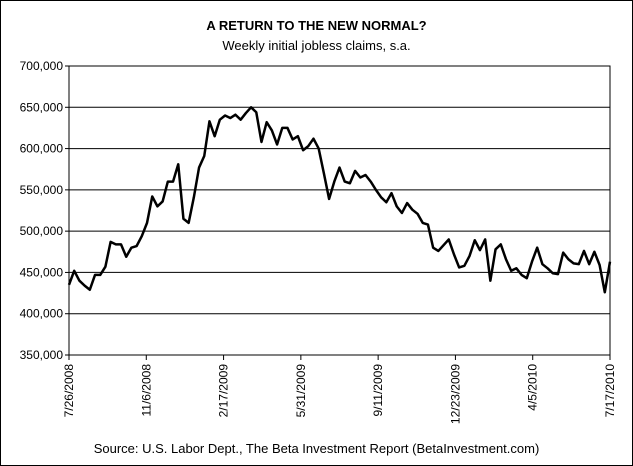 The width and height of the screenshot is (633, 466). I want to click on x-tick-label: 12/23/2009, so click(455, 394).